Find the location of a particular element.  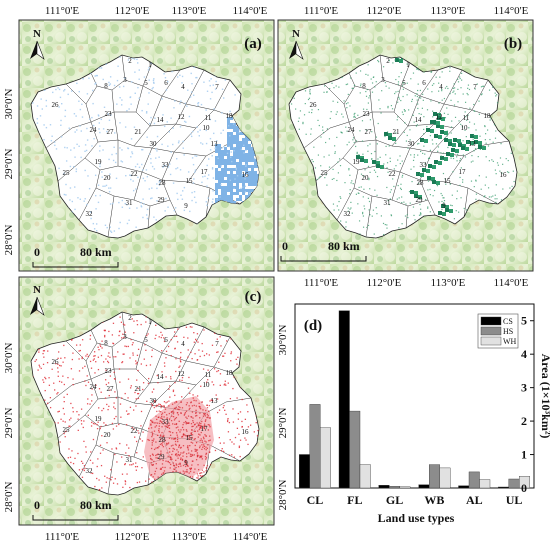

map-c-north-arrow: N is located at coordinates (37, 300).